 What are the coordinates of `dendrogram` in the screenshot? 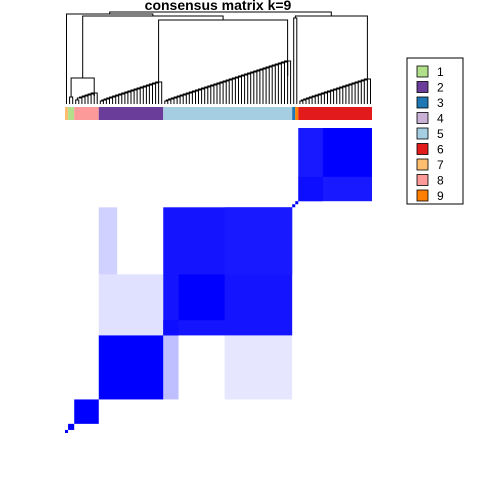 It's located at (218, 57).